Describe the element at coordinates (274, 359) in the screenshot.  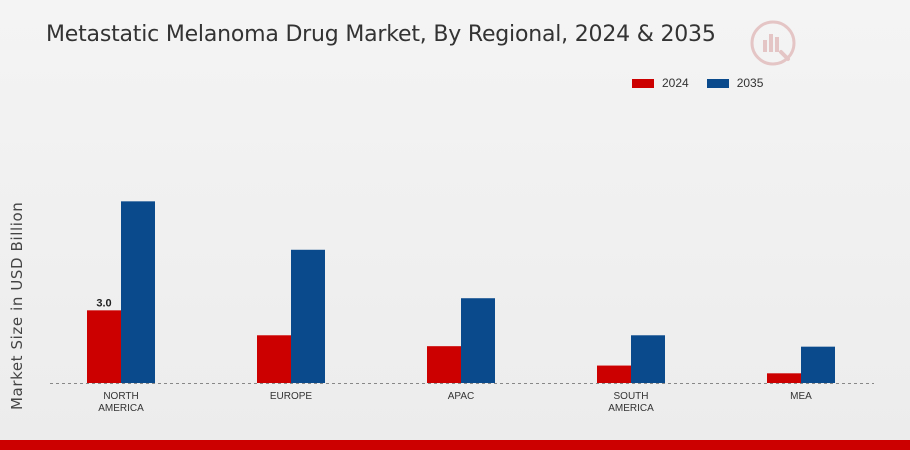
I see `bar-2024-europe` at that location.